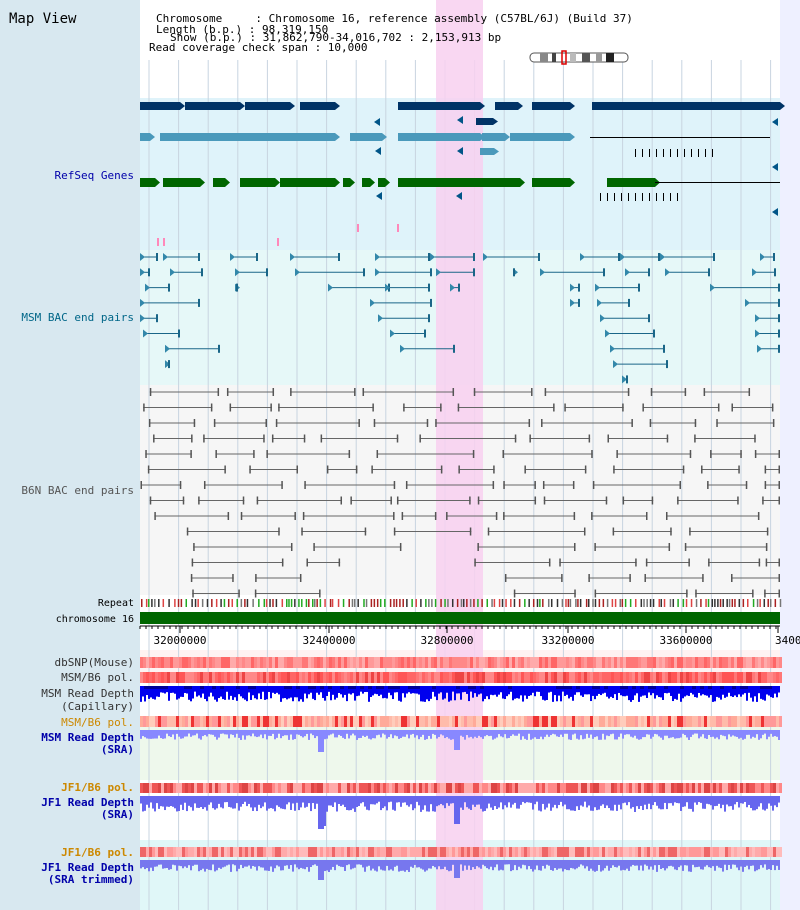 This screenshot has height=910, width=800. Describe the element at coordinates (462, 174) in the screenshot. I see `refseq-gene-features` at that location.